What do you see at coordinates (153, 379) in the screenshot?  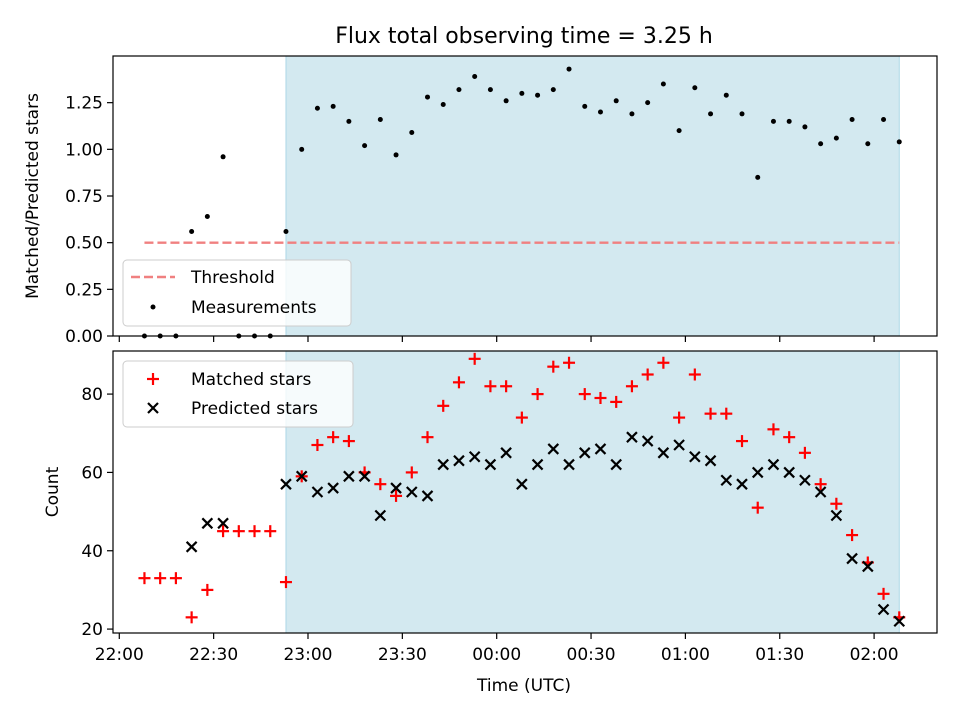 I see `legend-matched-swatch` at bounding box center [153, 379].